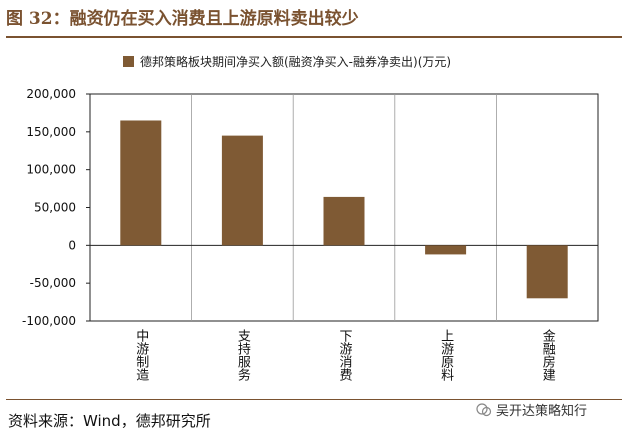 The width and height of the screenshot is (628, 441). What do you see at coordinates (548, 355) in the screenshot?
I see `x-category-label: 金融房建` at bounding box center [548, 355].